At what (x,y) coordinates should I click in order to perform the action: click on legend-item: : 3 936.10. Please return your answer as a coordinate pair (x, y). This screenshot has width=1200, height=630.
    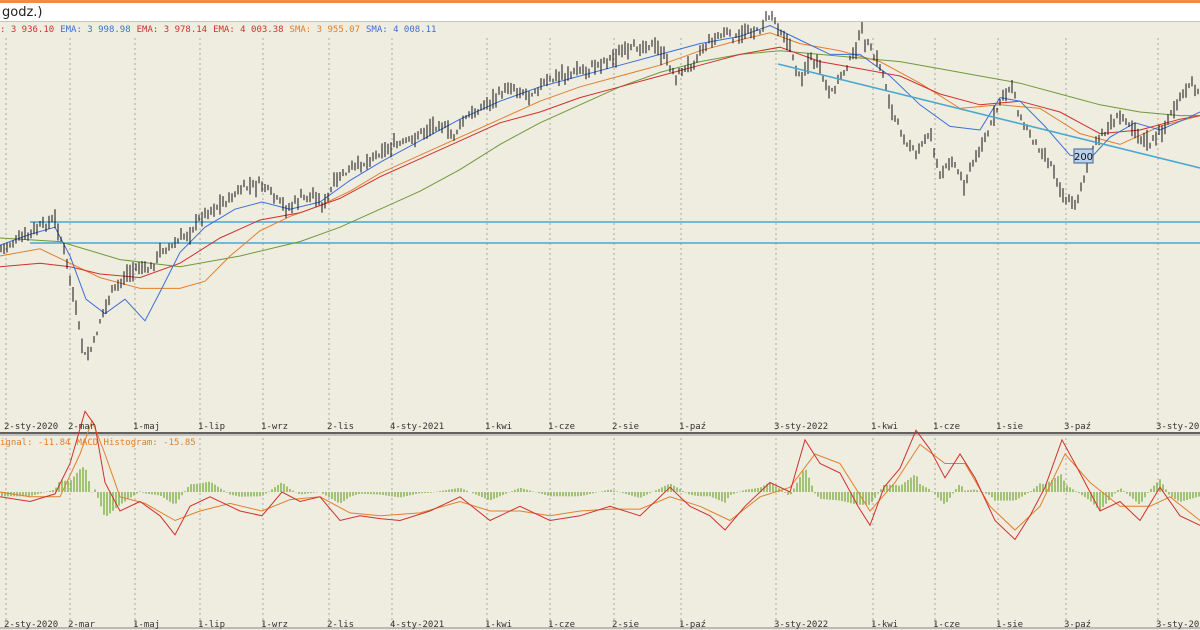
    Looking at the image, I should click on (27, 30).